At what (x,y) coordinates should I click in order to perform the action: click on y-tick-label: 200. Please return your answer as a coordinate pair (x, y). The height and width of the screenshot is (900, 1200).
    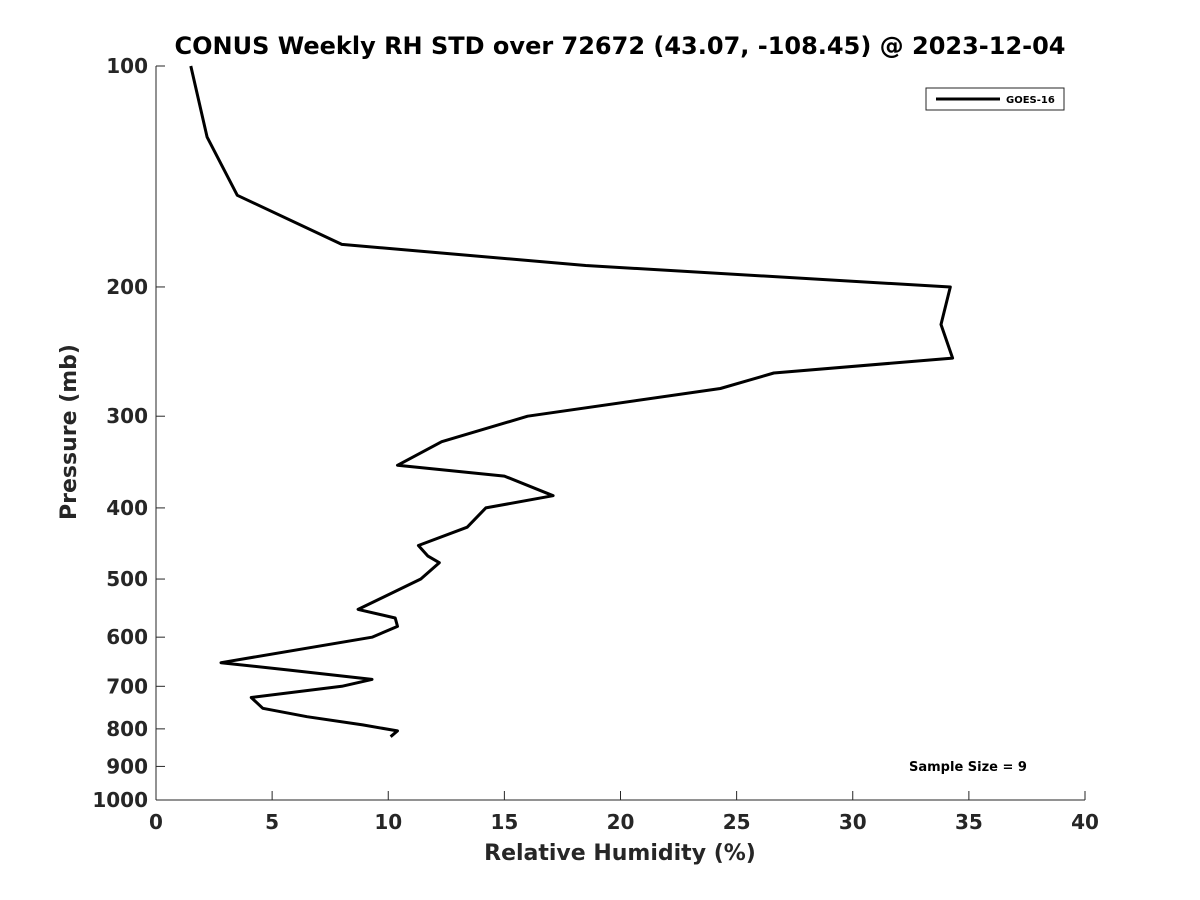
    Looking at the image, I should click on (127, 287).